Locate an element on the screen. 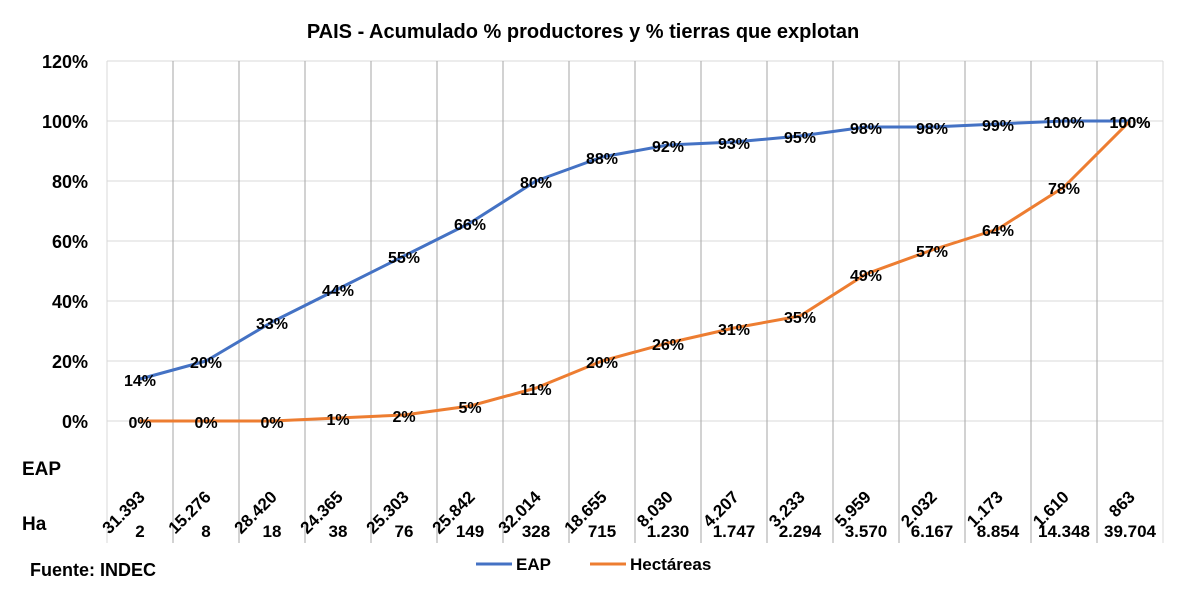 This screenshot has width=1191, height=592. data-label: 99% is located at coordinates (998, 126).